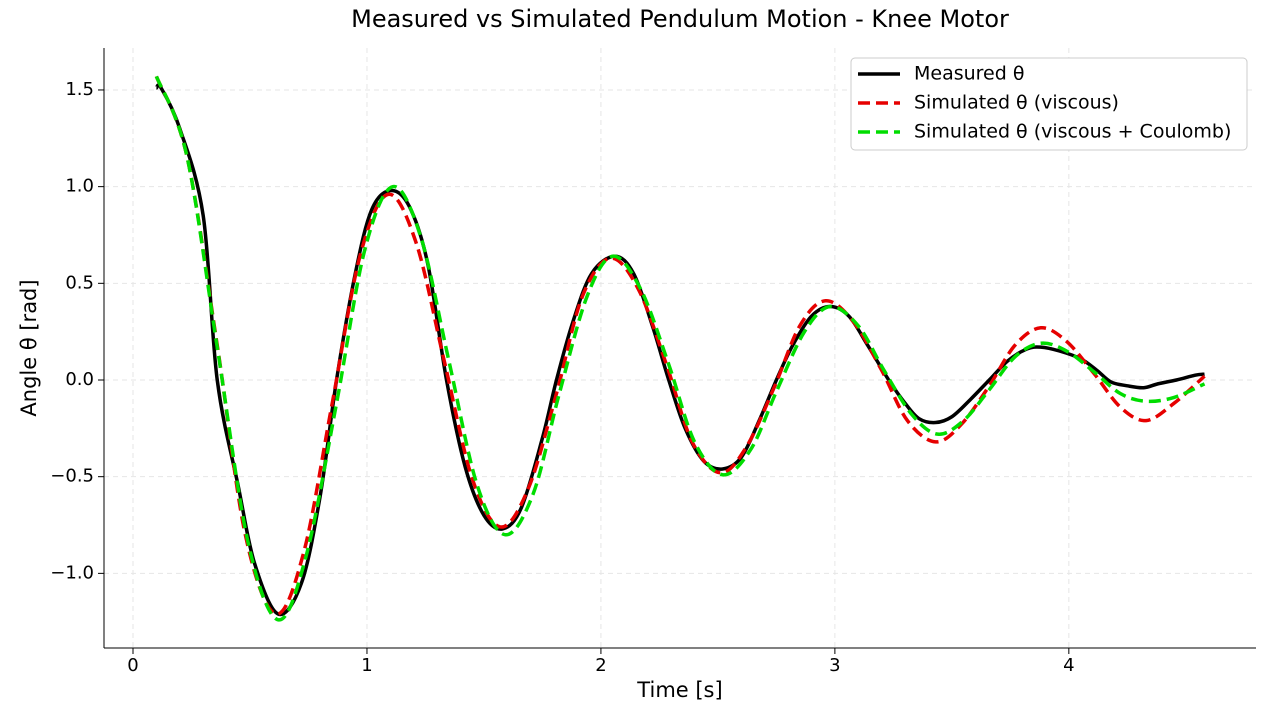 This screenshot has width=1273, height=709. I want to click on y-tick-label: −0.5, so click(72, 476).